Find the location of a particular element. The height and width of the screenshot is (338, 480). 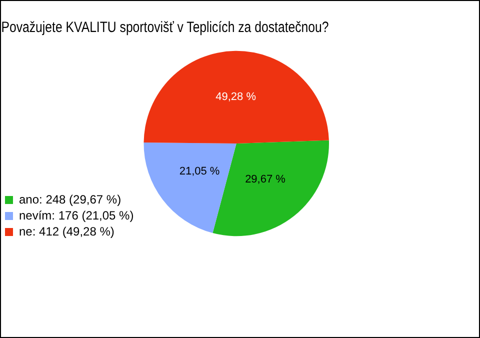

legend-label: ne: 412 (49,28 %) is located at coordinates (66, 231).